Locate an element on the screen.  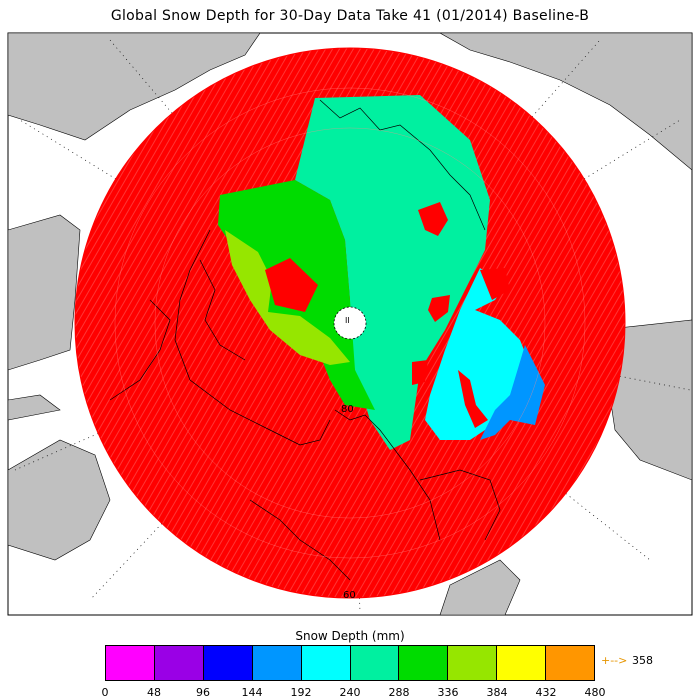
north-pole-marker is located at coordinates (350, 323).